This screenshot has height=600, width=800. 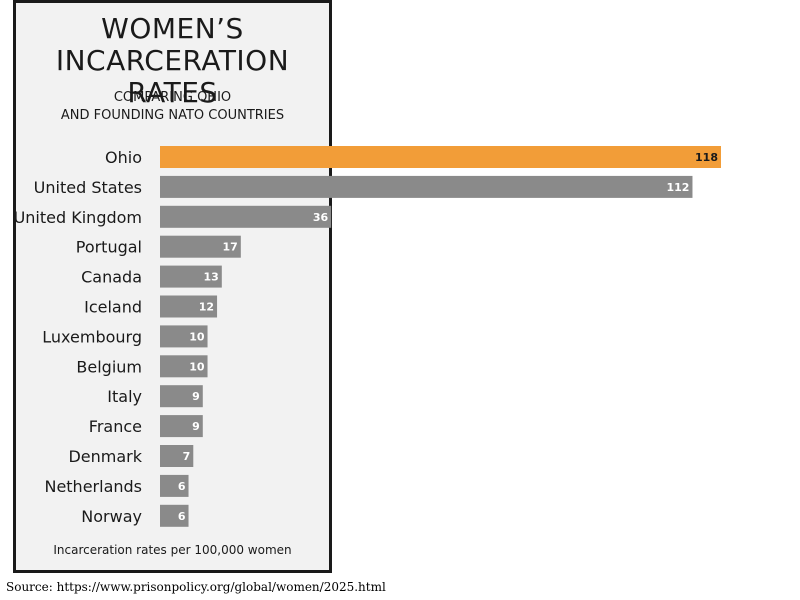 I want to click on value-label-luxembourg: 10, so click(x=197, y=336).